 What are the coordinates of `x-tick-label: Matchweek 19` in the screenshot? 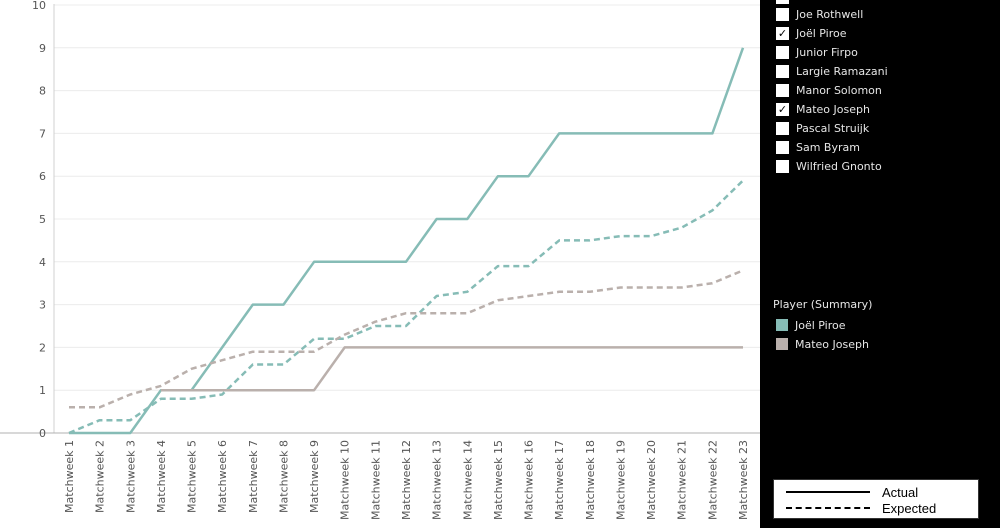 It's located at (620, 480).